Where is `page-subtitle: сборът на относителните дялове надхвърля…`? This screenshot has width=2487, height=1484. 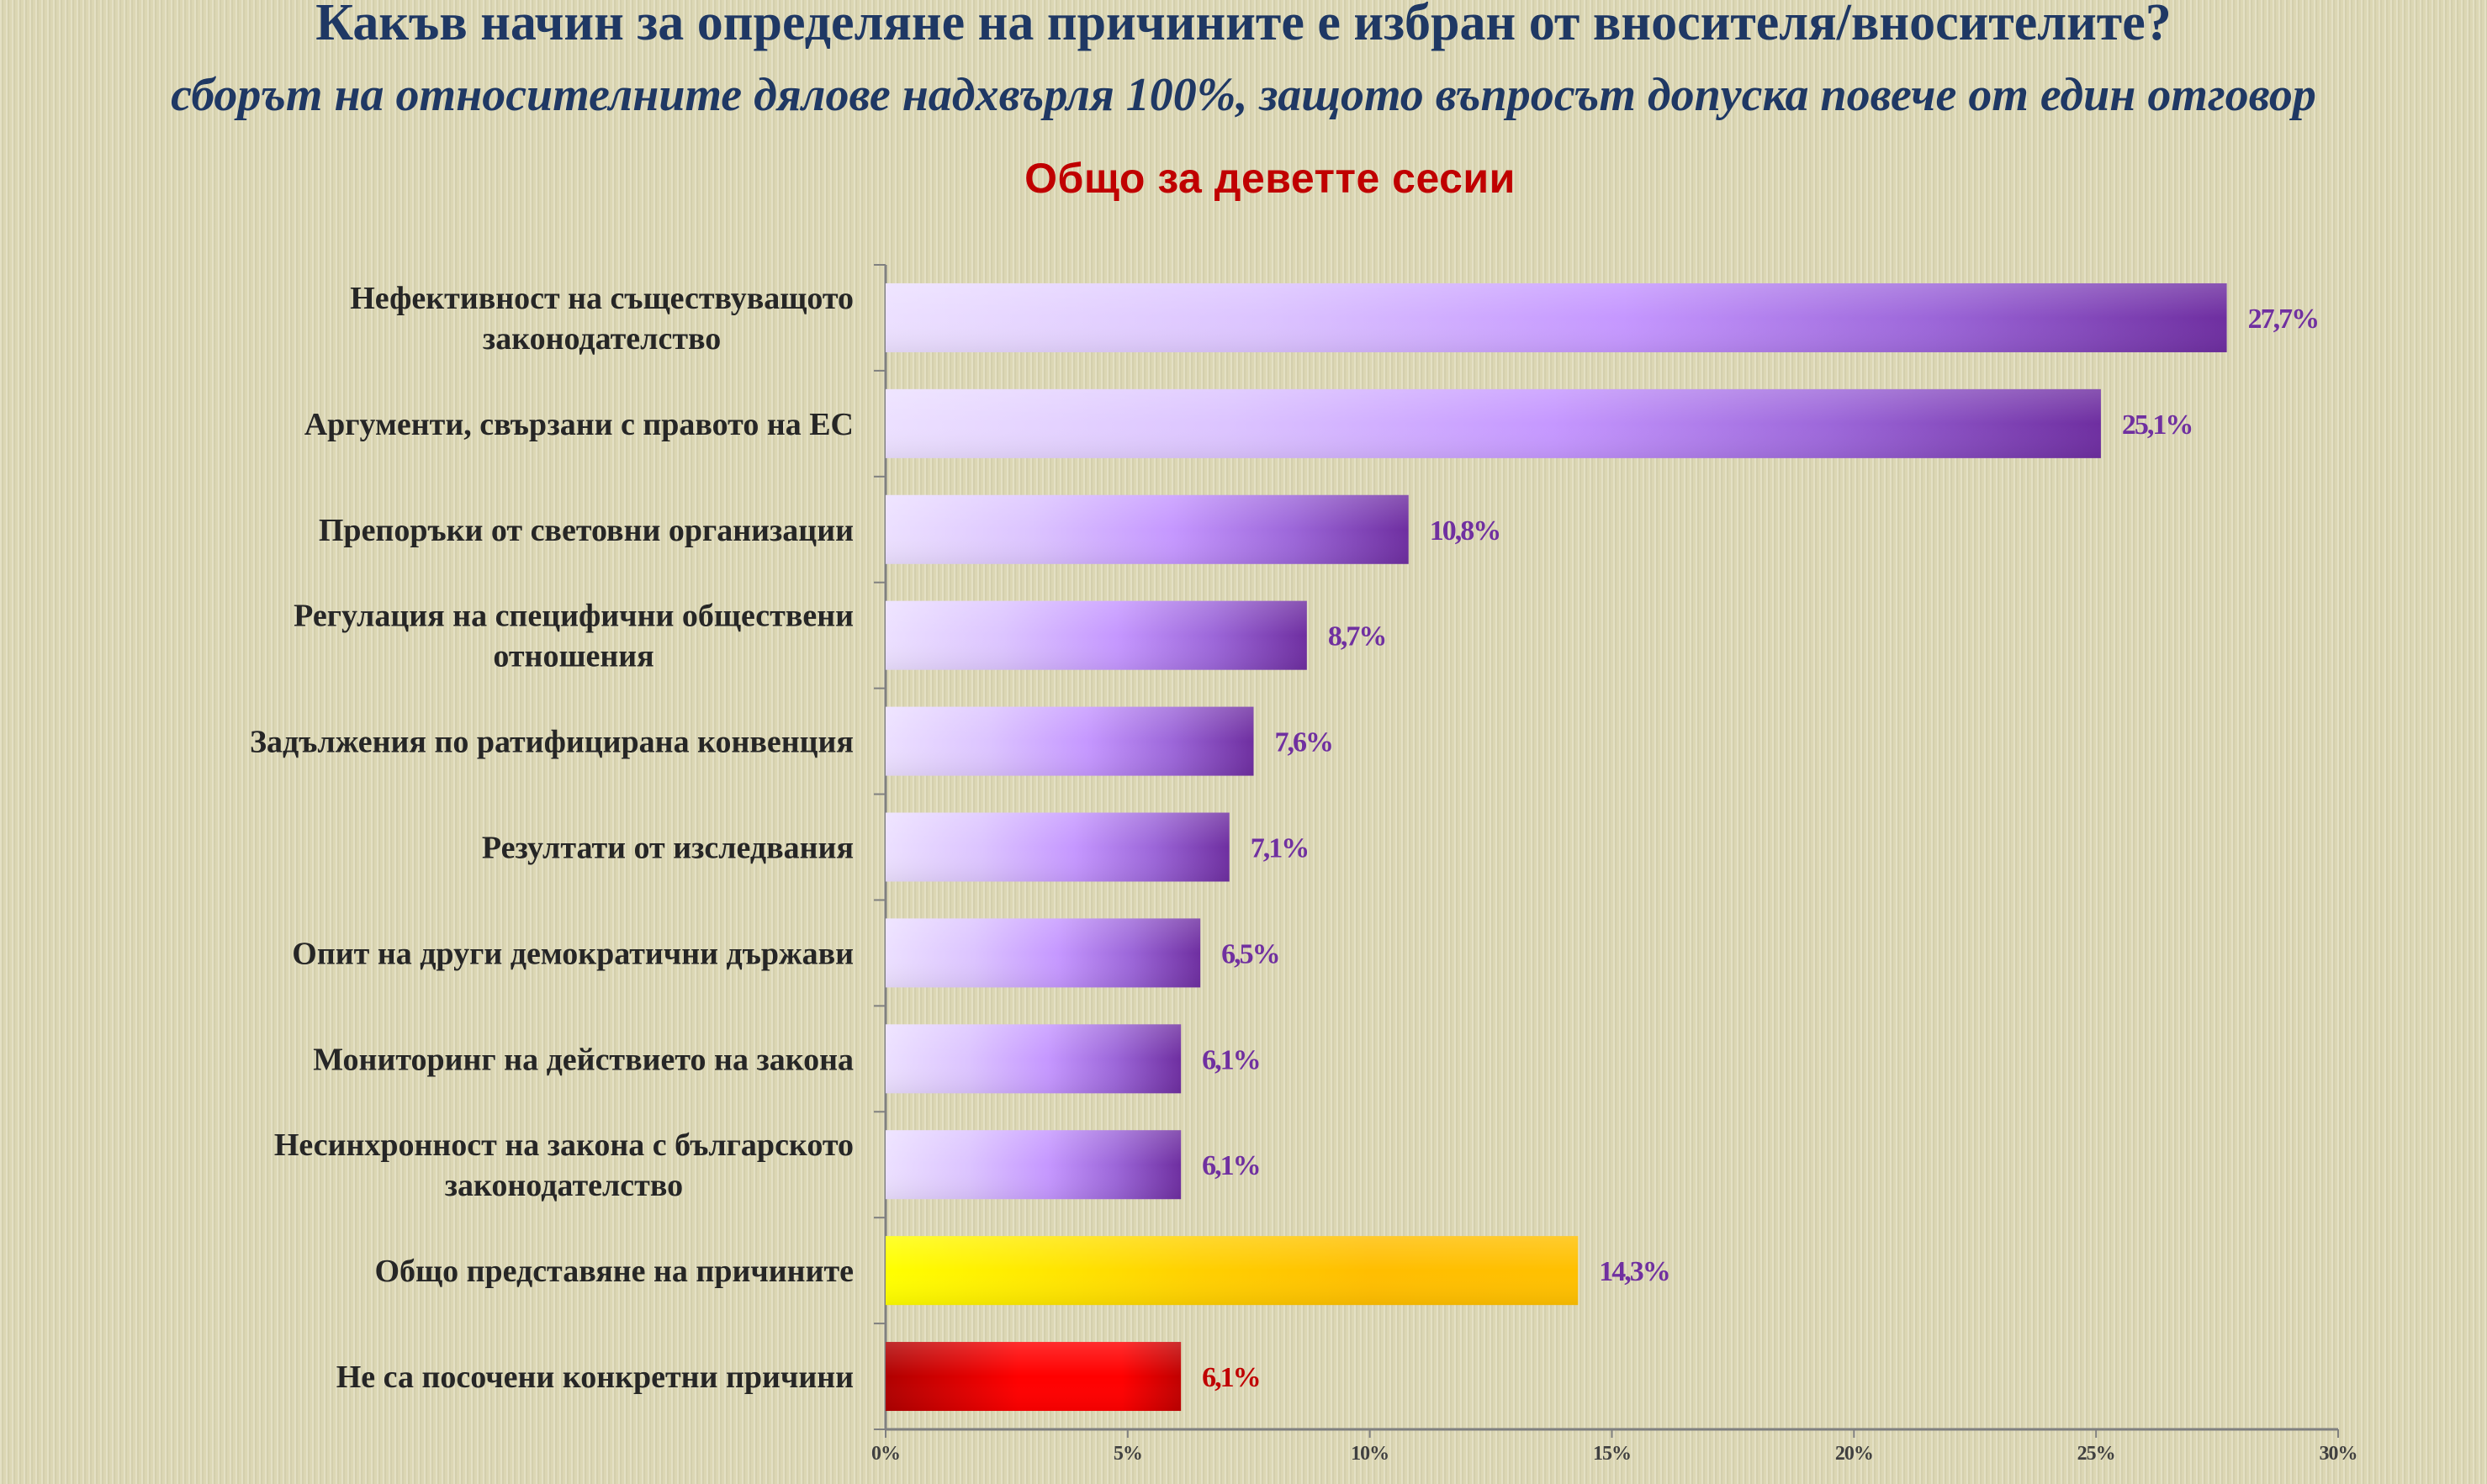 page-subtitle: сборът на относителните дялове надхвърля… is located at coordinates (1243, 95).